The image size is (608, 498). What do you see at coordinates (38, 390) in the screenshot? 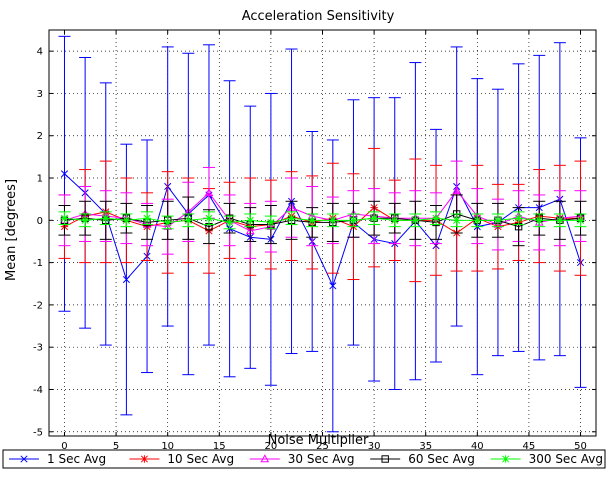
I see `y-tick-label: -4` at bounding box center [38, 390].